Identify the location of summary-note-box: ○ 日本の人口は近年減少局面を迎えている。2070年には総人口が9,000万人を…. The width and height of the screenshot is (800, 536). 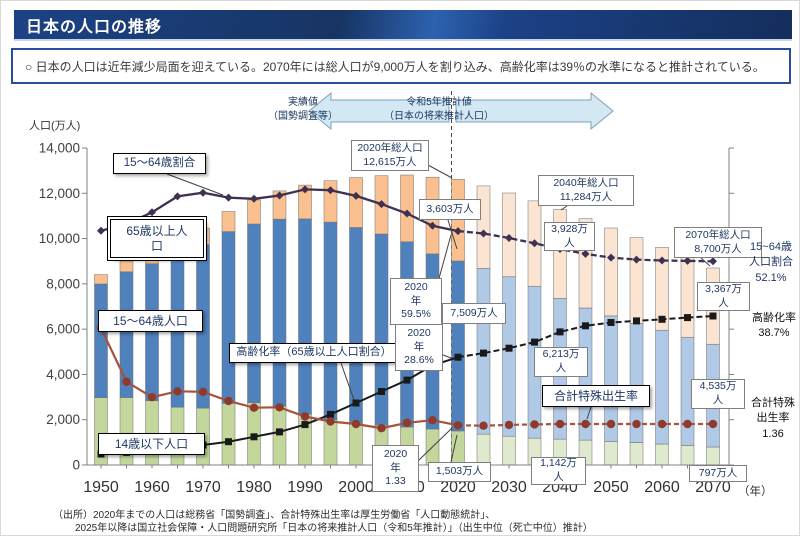
(401, 66).